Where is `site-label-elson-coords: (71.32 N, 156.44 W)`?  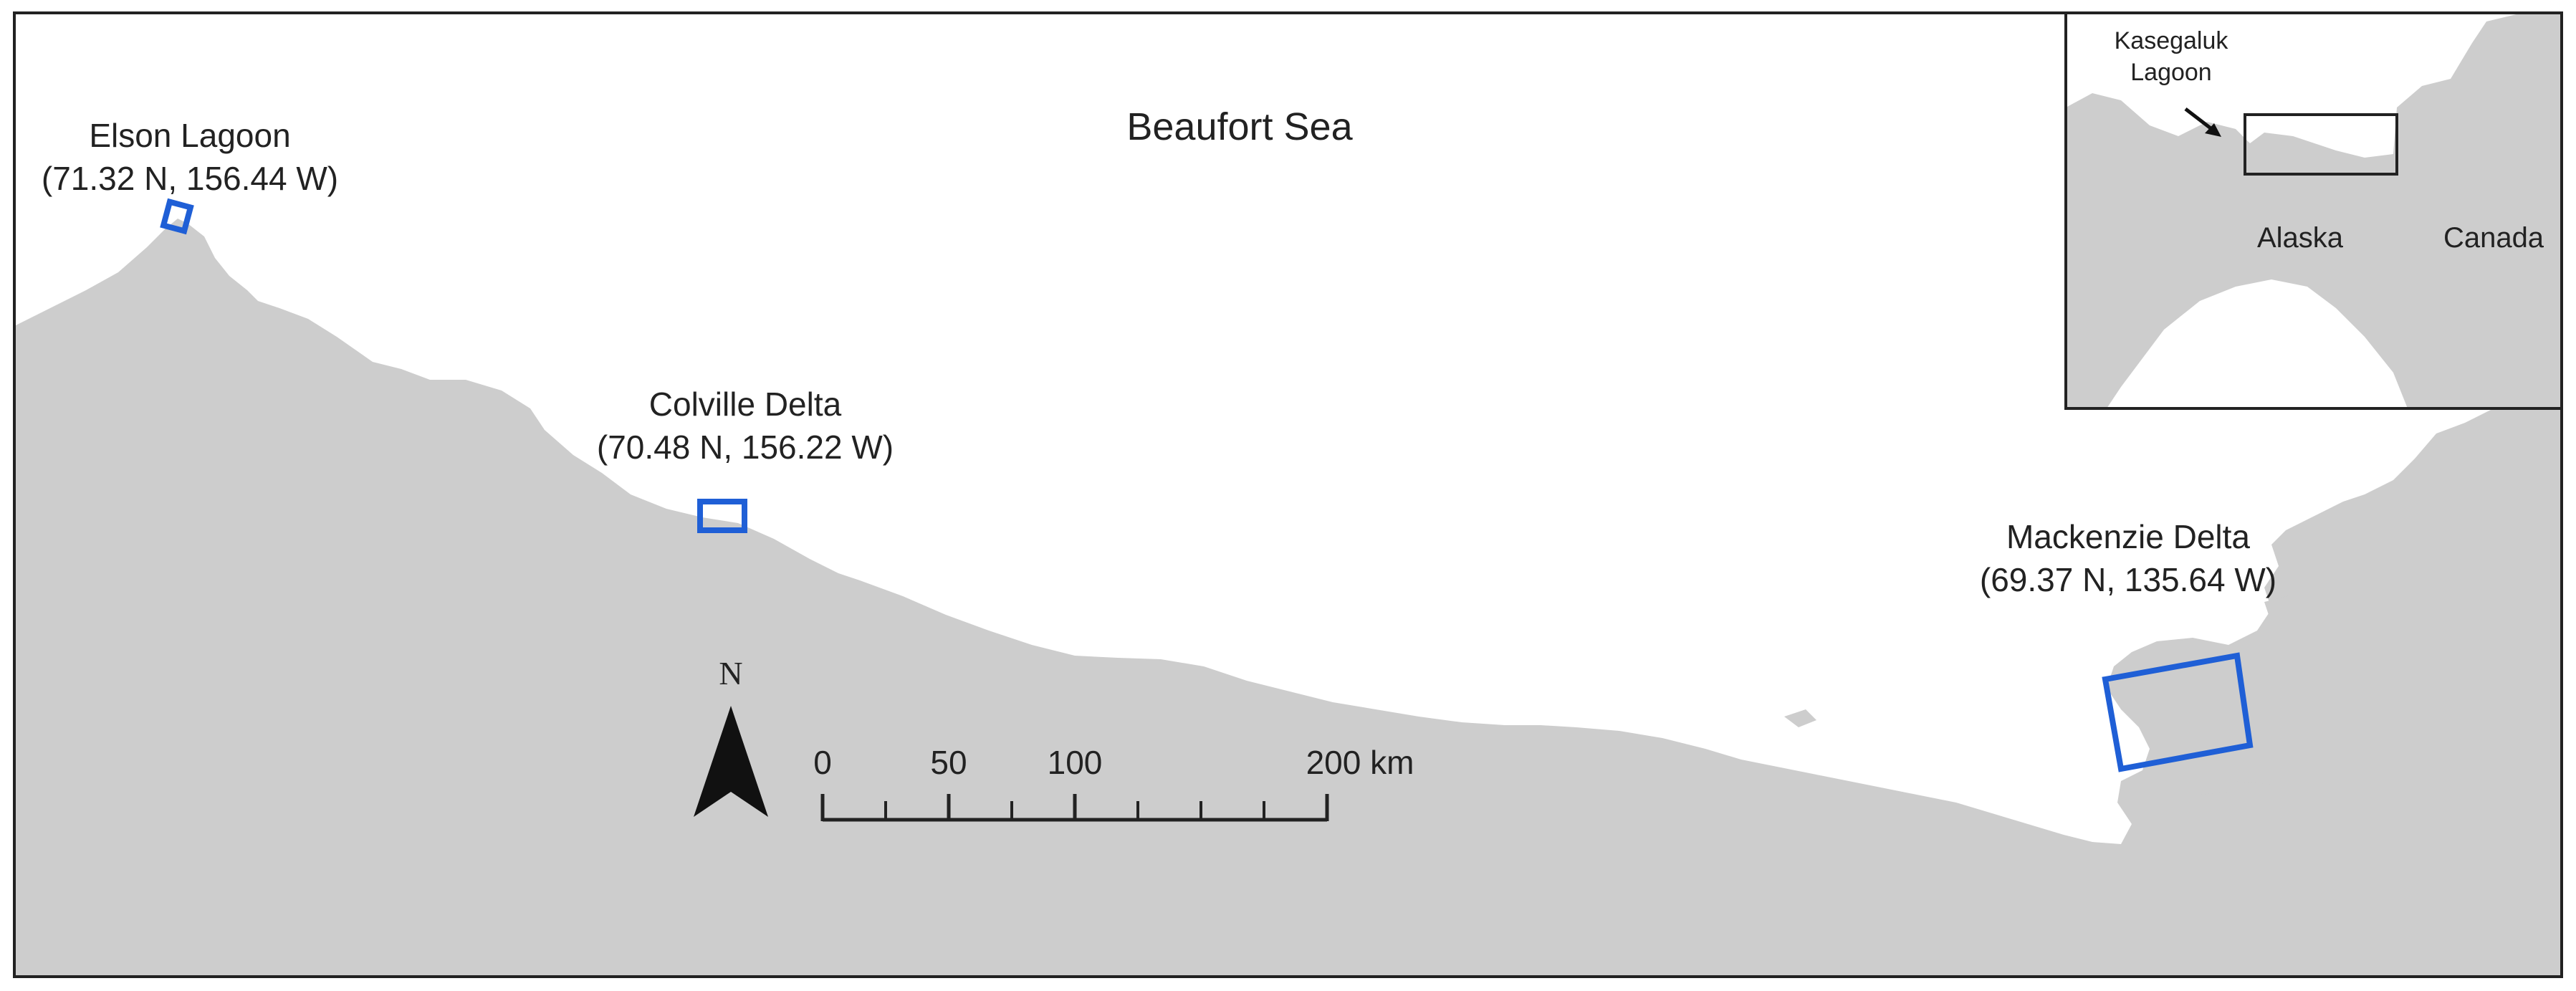 site-label-elson-coords: (71.32 N, 156.44 W) is located at coordinates (190, 178).